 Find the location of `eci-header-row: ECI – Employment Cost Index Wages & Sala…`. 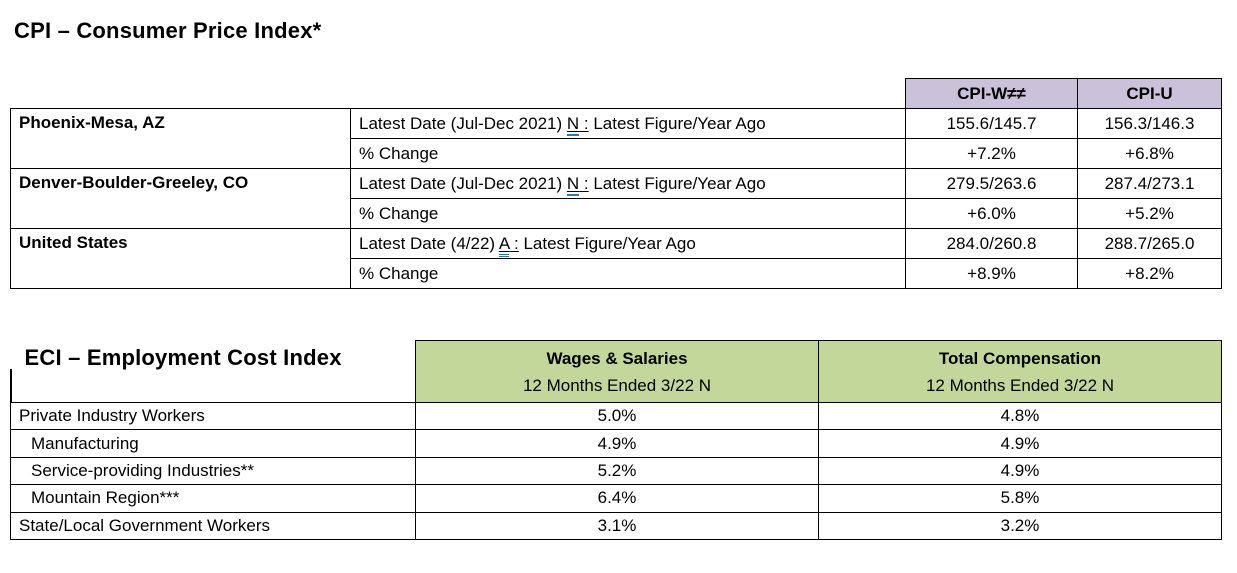

eci-header-row: ECI – Employment Cost Index Wages & Sala… is located at coordinates (616, 371).